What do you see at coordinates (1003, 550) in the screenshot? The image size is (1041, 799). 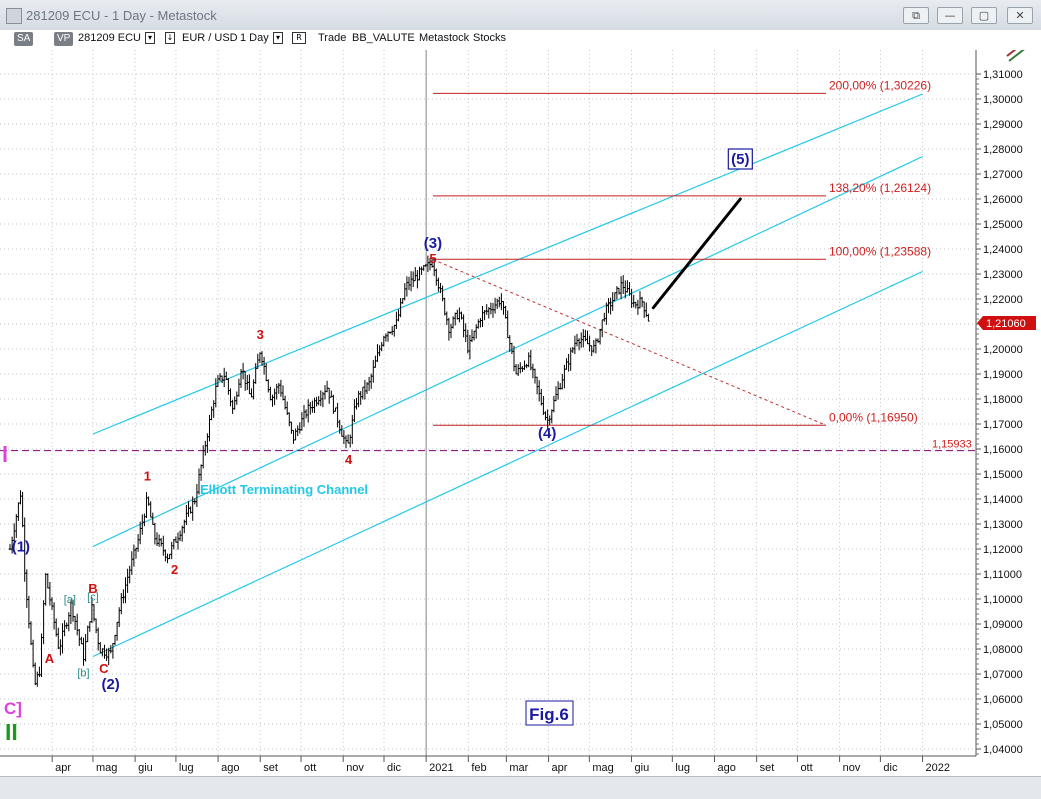 I see `y-tick-label: 1,12000` at bounding box center [1003, 550].